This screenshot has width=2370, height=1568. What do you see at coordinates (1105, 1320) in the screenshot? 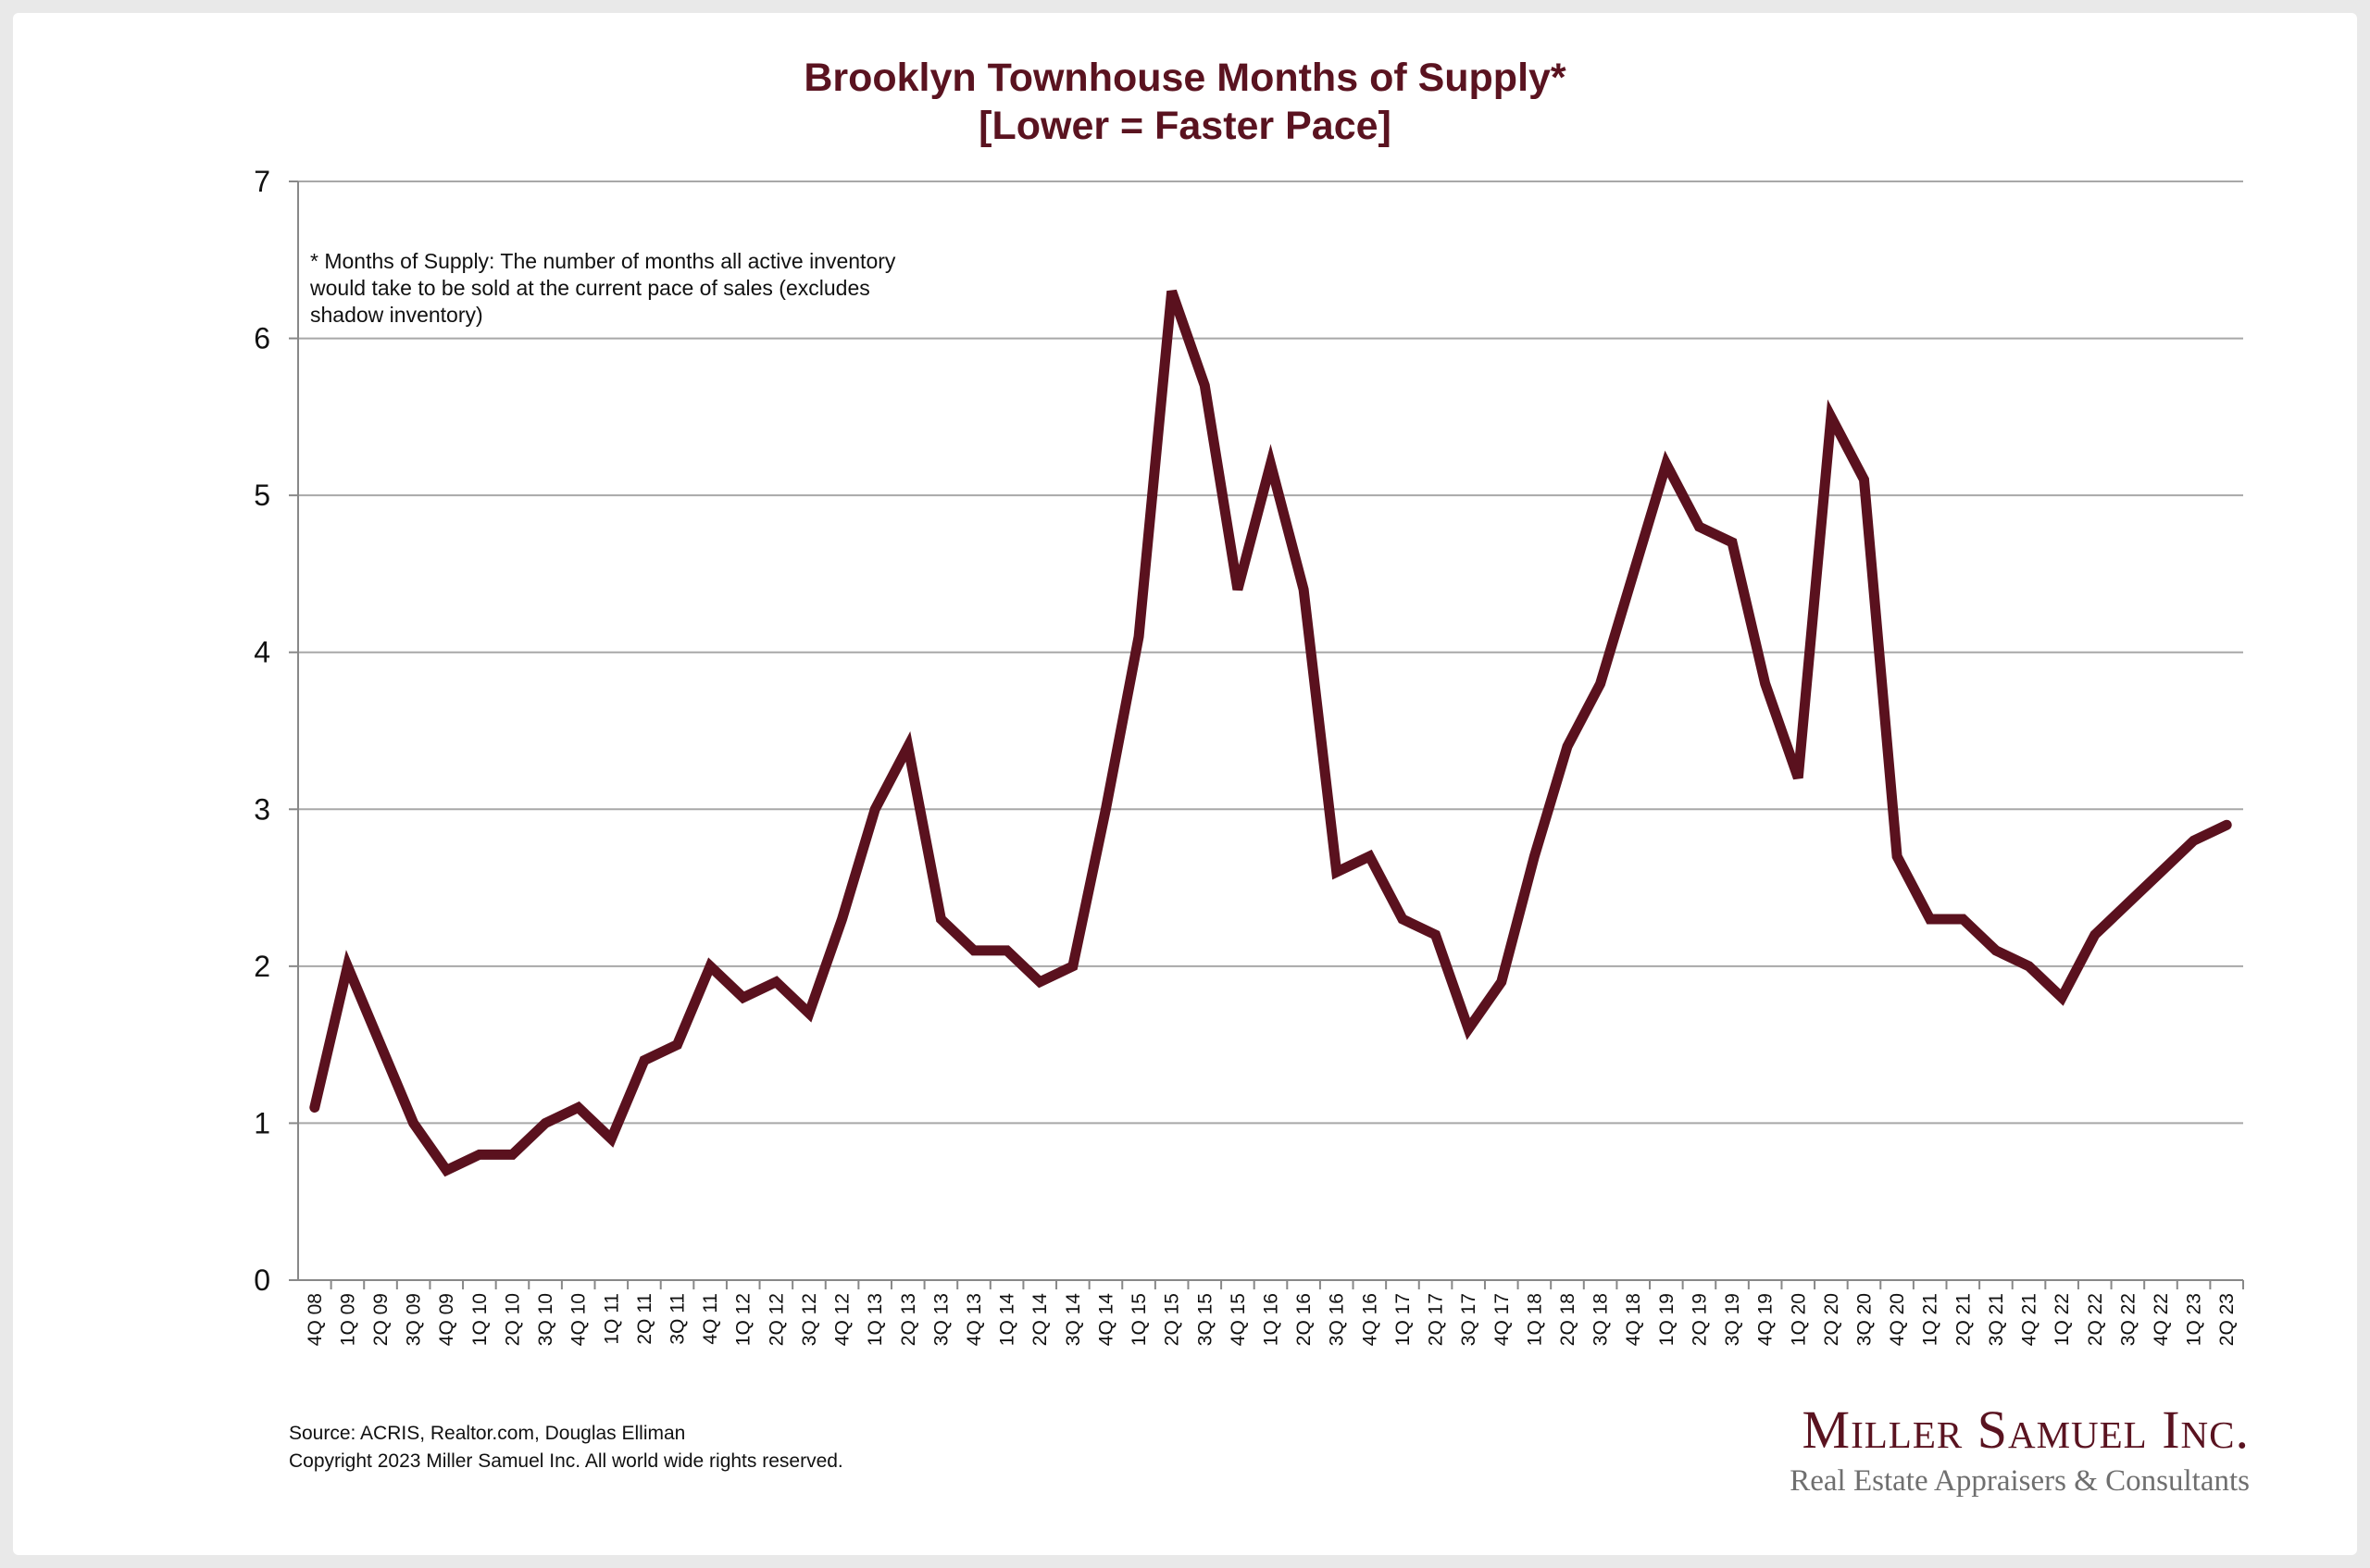
I see `x-tick-label: 4Q 14` at bounding box center [1105, 1320].